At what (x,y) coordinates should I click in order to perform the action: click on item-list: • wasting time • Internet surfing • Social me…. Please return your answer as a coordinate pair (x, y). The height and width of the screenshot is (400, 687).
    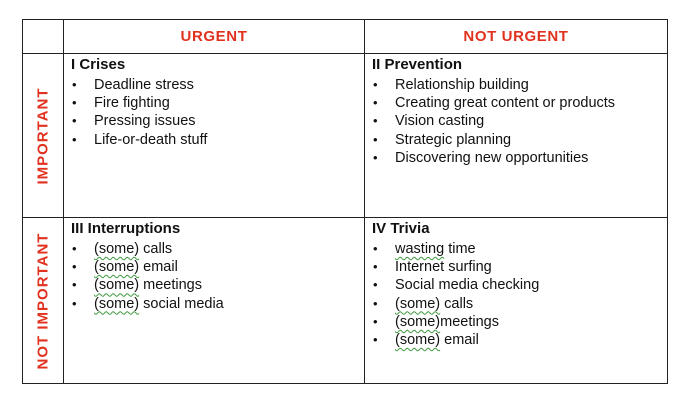
    Looking at the image, I should click on (519, 294).